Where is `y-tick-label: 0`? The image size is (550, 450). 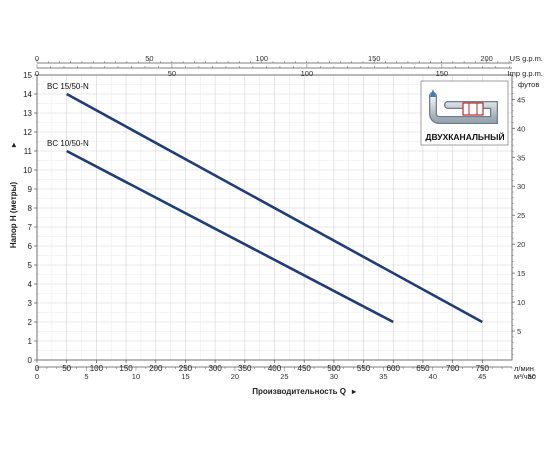 y-tick-label: 0 is located at coordinates (30, 360).